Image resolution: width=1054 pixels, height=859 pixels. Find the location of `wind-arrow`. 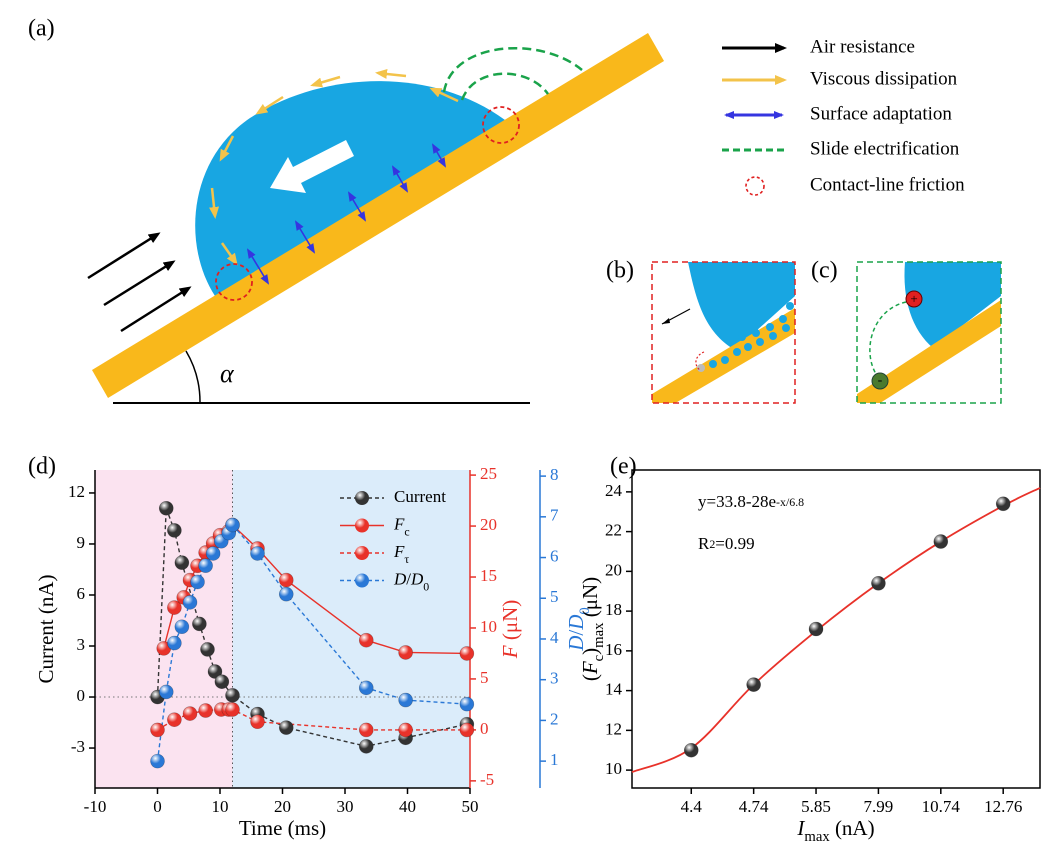

wind-arrow is located at coordinates (139, 283).